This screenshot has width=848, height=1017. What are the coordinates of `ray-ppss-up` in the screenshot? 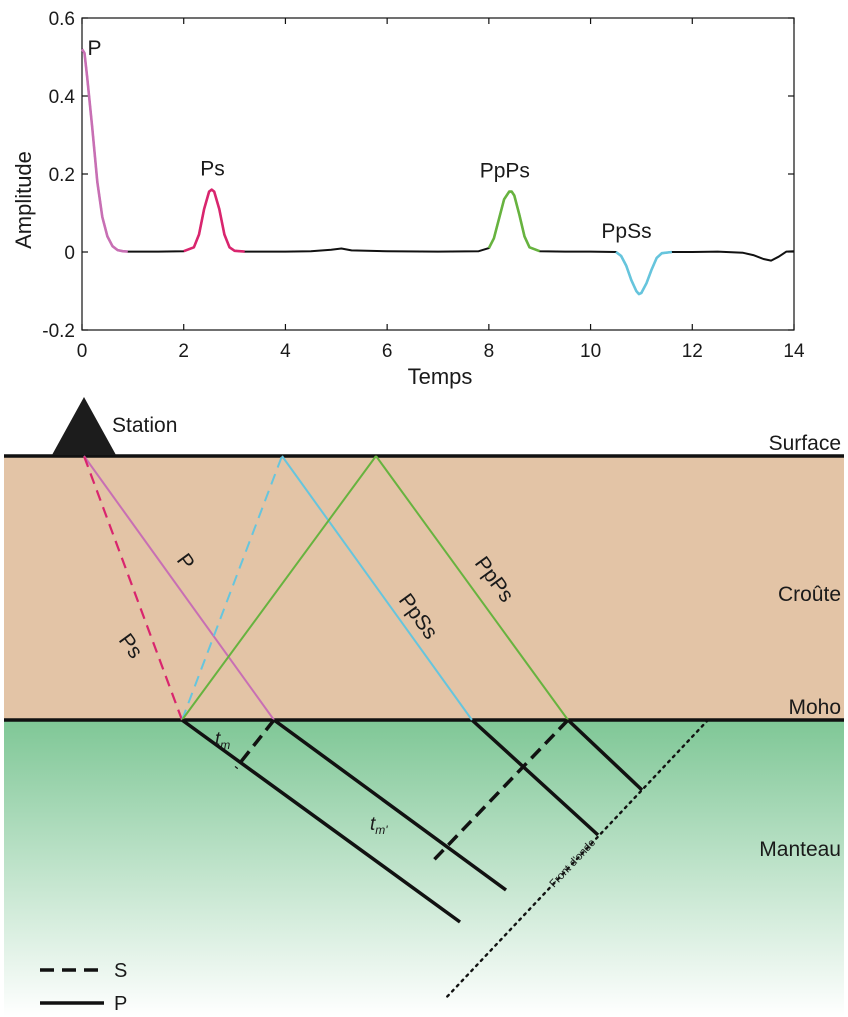 It's located at (232, 588).